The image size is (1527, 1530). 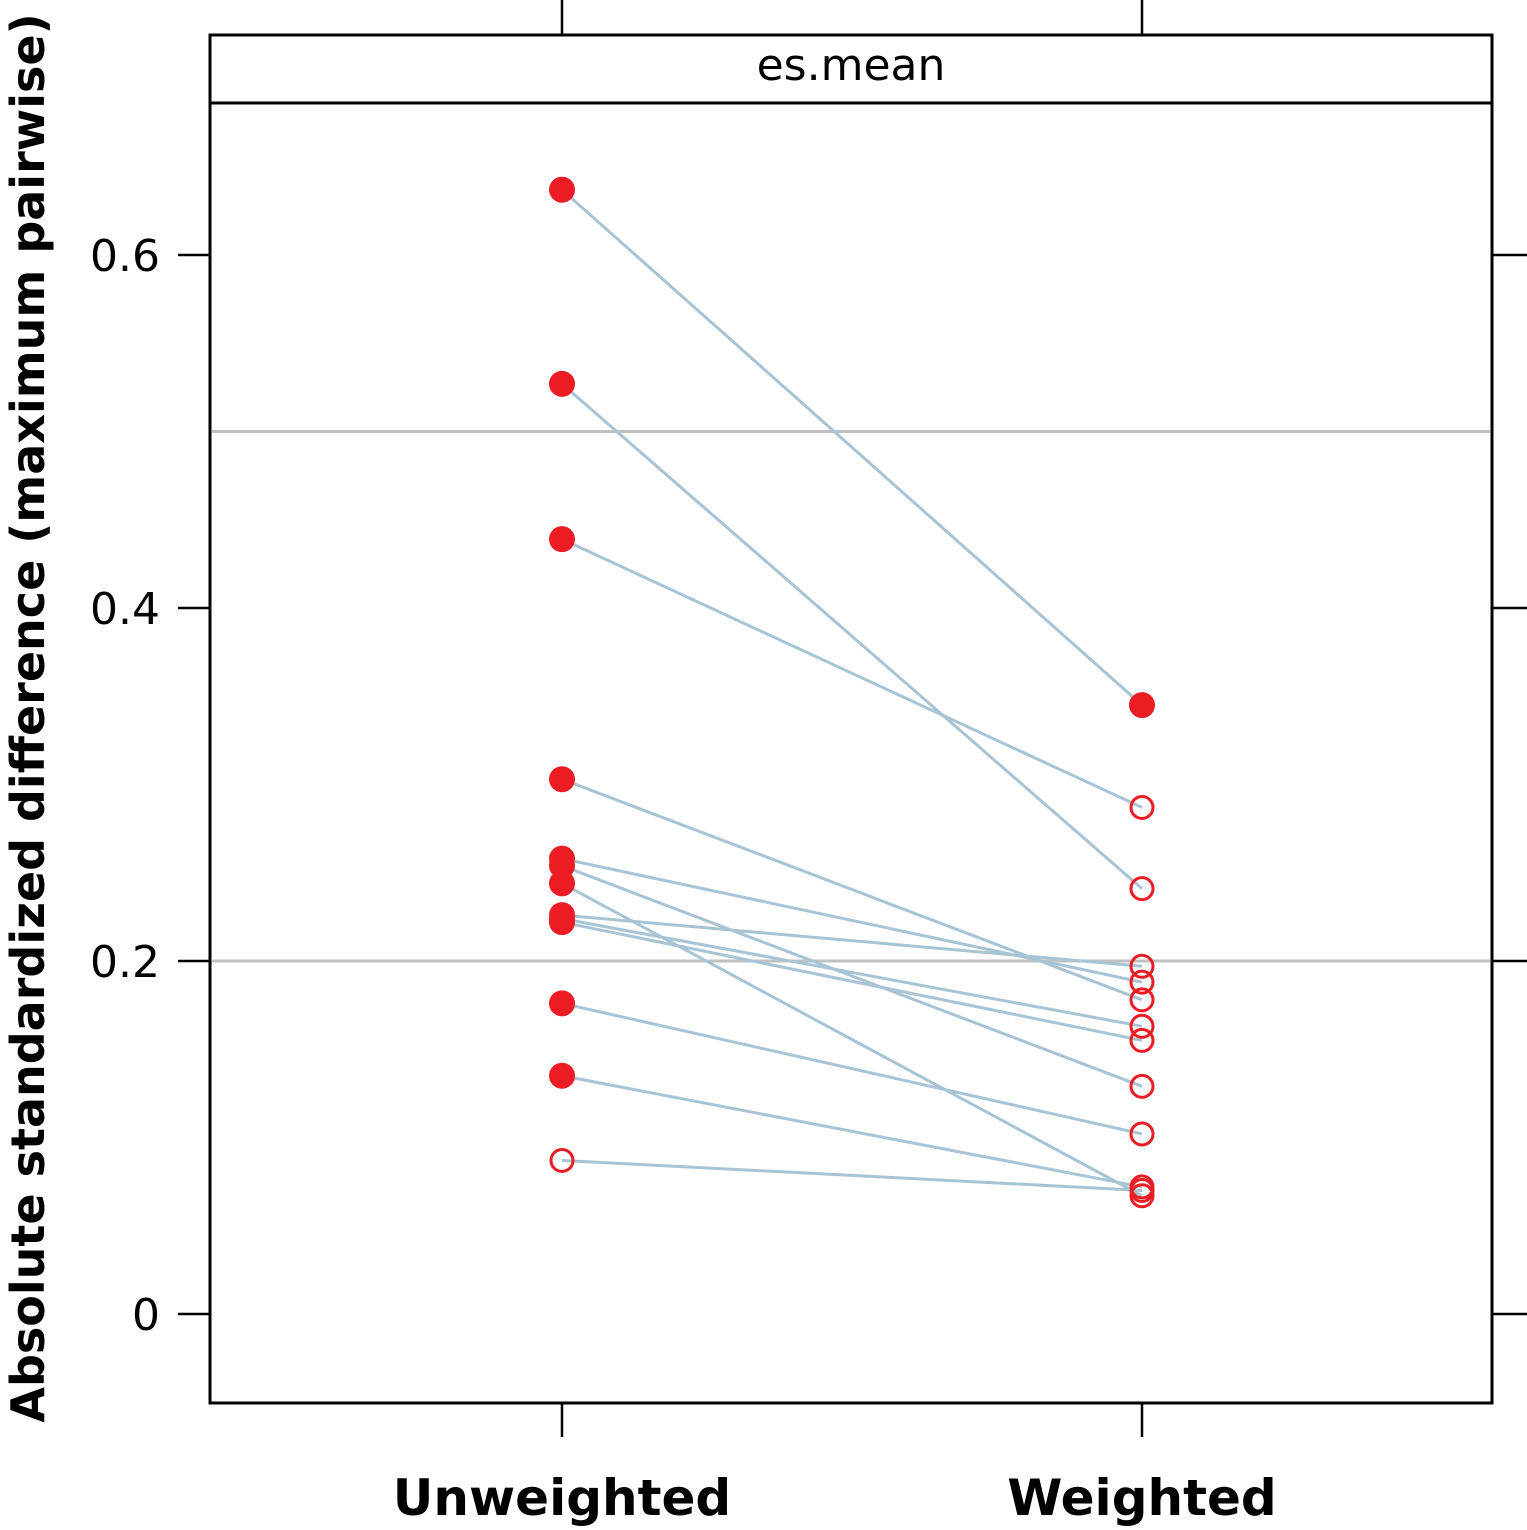 What do you see at coordinates (1141, 1498) in the screenshot?
I see `x-tick-label: Weighted` at bounding box center [1141, 1498].